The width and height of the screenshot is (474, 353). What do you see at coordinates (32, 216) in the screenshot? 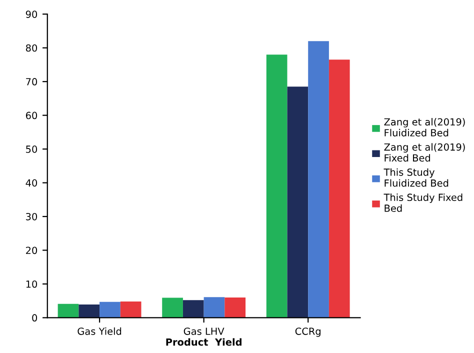
I see `y-tick-label: 30` at bounding box center [32, 216].